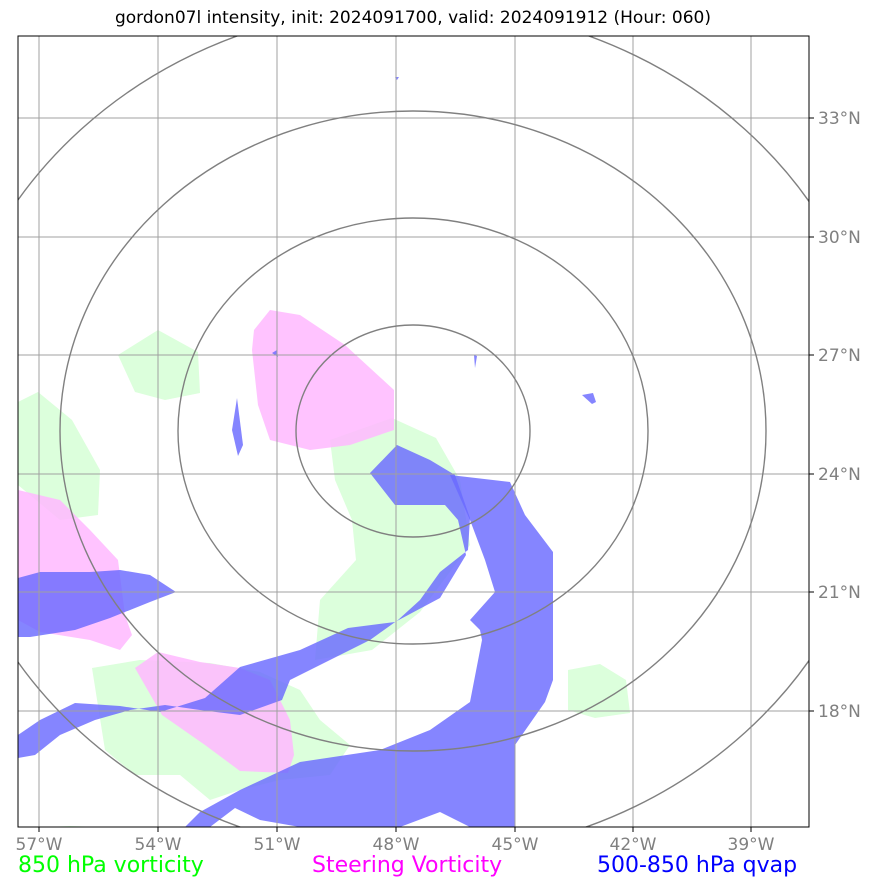 This screenshot has height=891, width=879. Describe the element at coordinates (277, 845) in the screenshot. I see `x-tick-label: 51°W` at that location.